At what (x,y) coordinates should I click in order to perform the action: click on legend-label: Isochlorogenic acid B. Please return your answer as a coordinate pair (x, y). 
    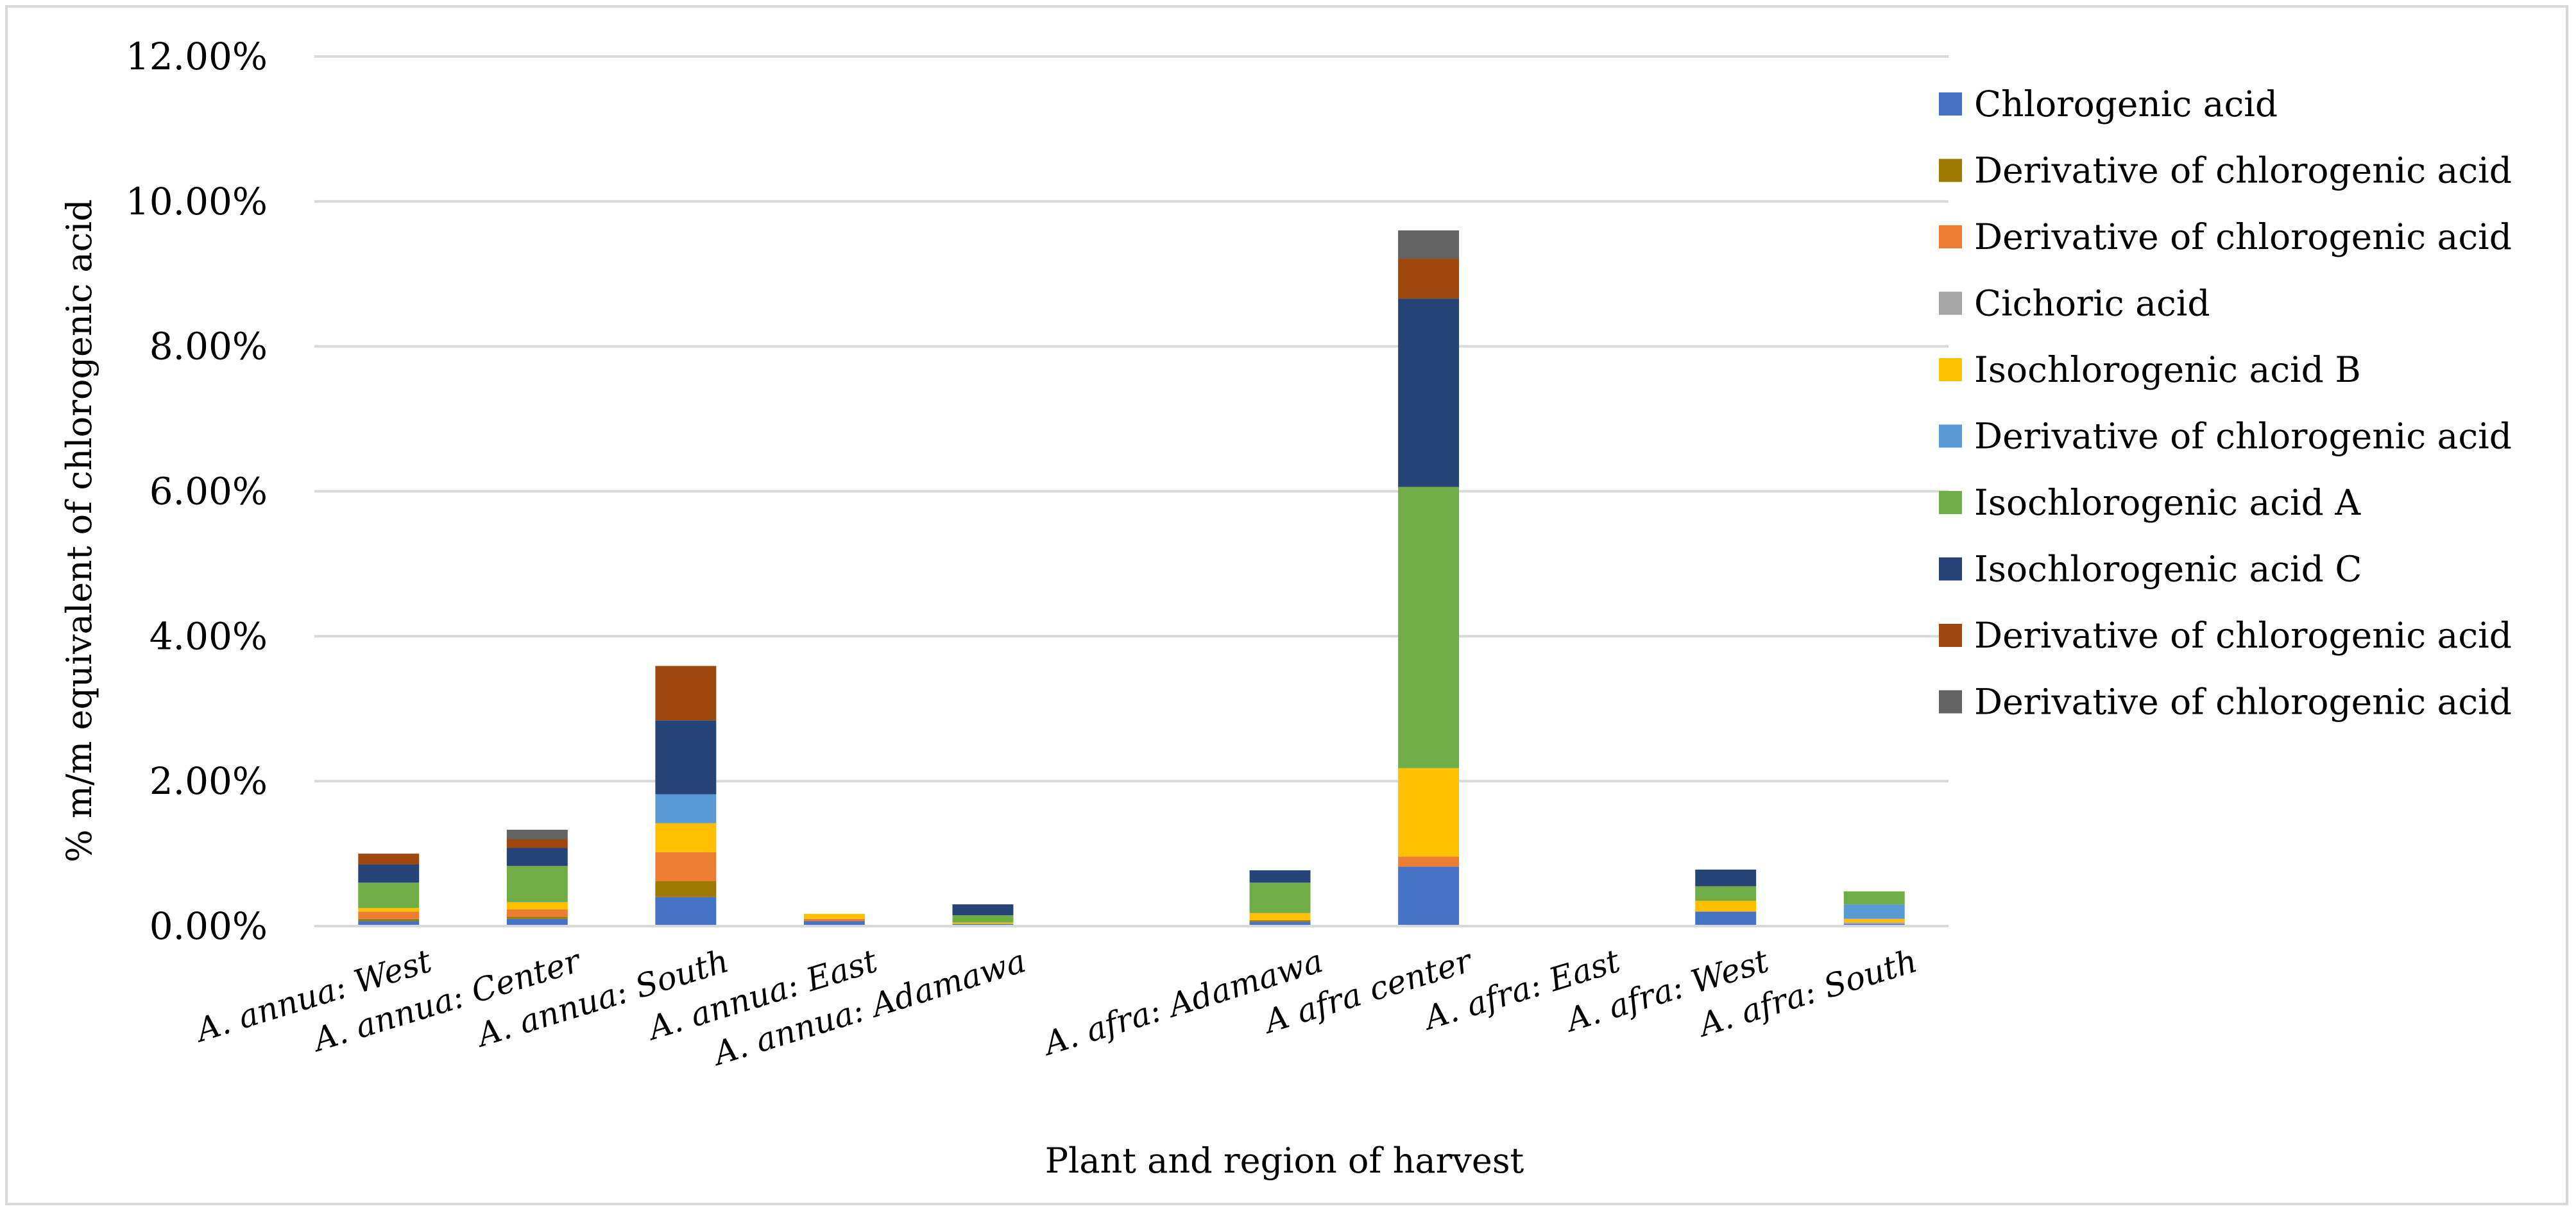
    Looking at the image, I should click on (2167, 369).